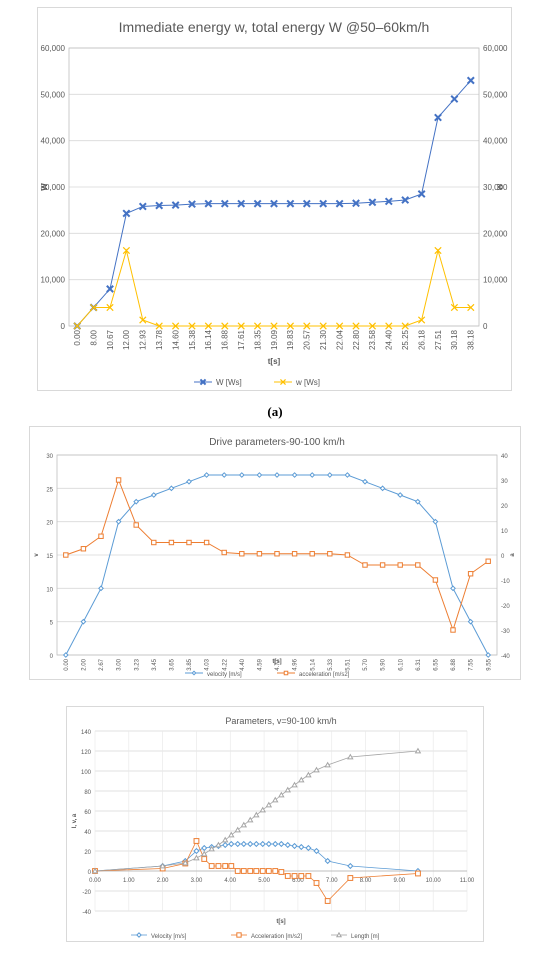  Describe the element at coordinates (155, 664) in the screenshot. I see `x-tick-label: 3.45` at that location.